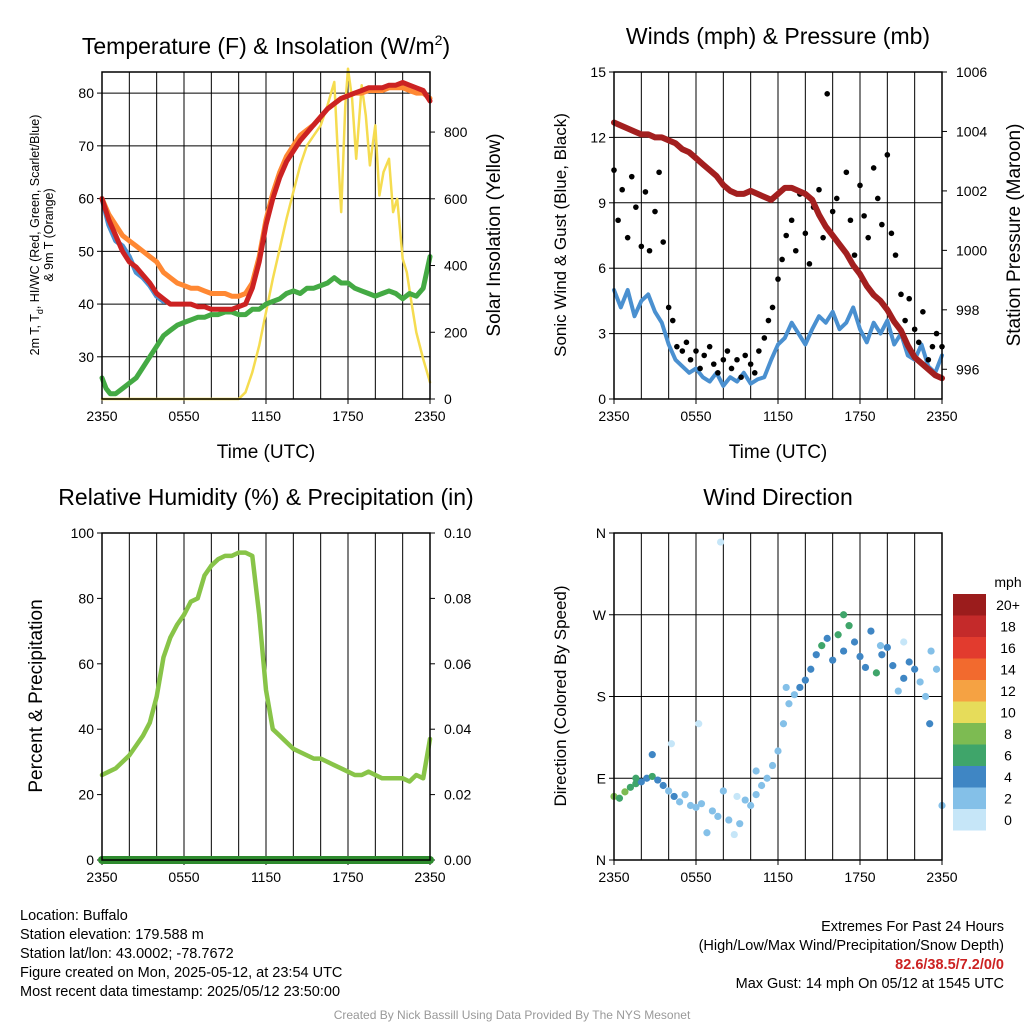  I want to click on y-tick-label: 15, so click(598, 72).